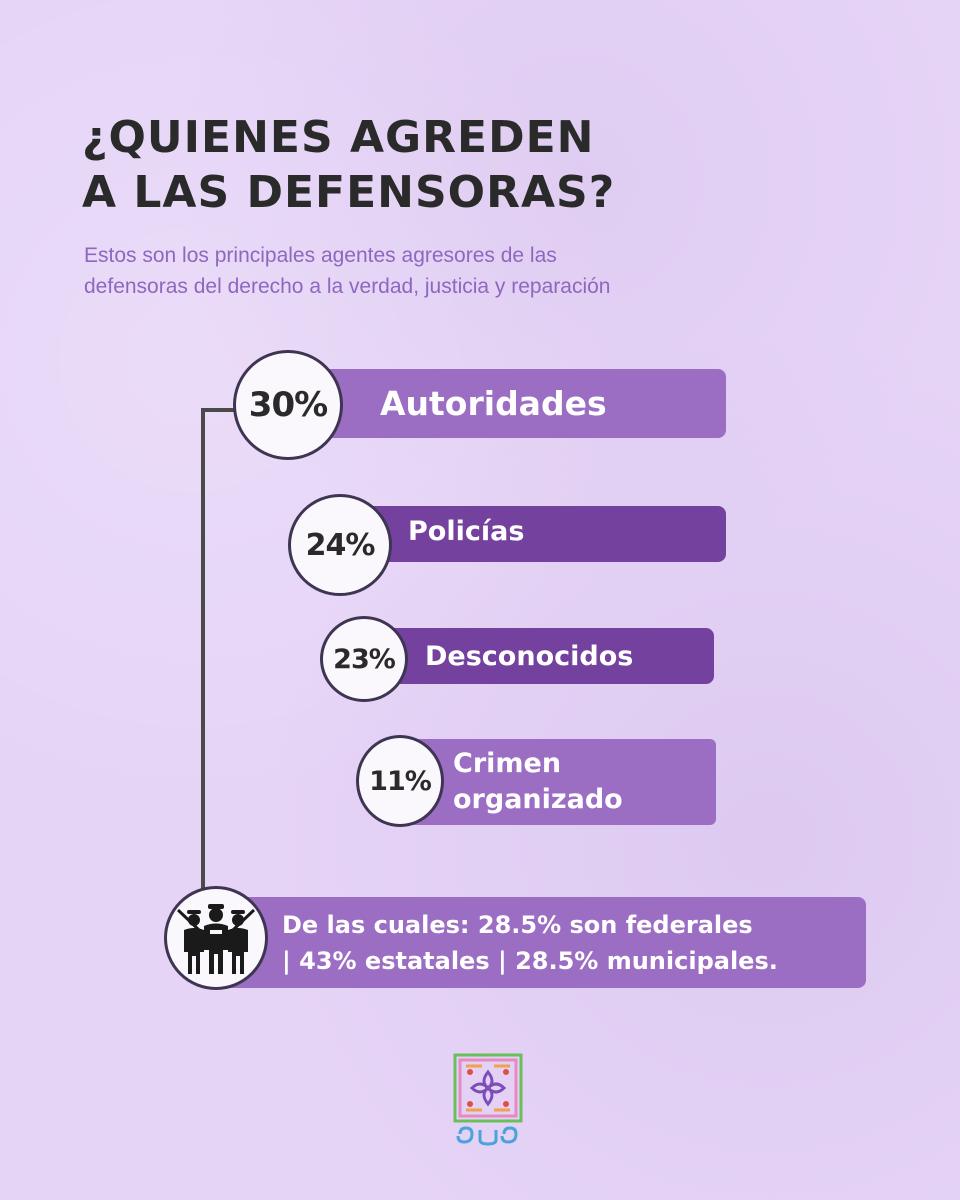 Image resolution: width=960 pixels, height=1200 pixels. I want to click on percent-policias: 24%, so click(340, 545).